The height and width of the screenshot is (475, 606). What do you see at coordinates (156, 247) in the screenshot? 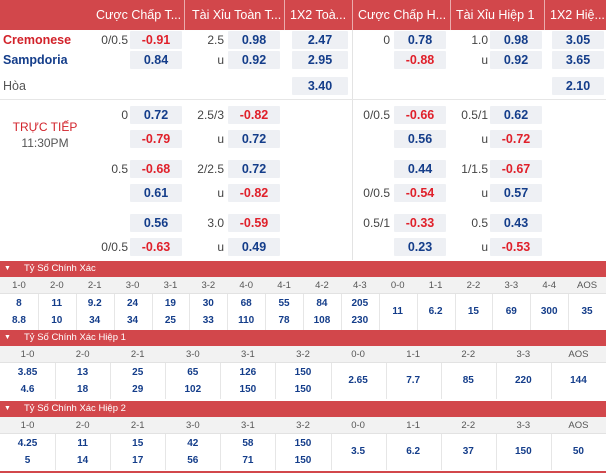
I see `hdp-odds-cell: -0.63` at bounding box center [156, 247].